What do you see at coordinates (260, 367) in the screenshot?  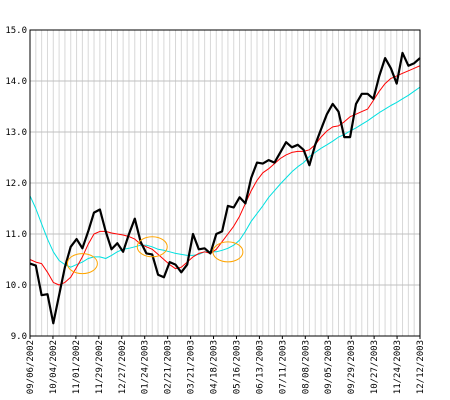 I see `x-tick-label: 06/13/2003` at bounding box center [260, 367].